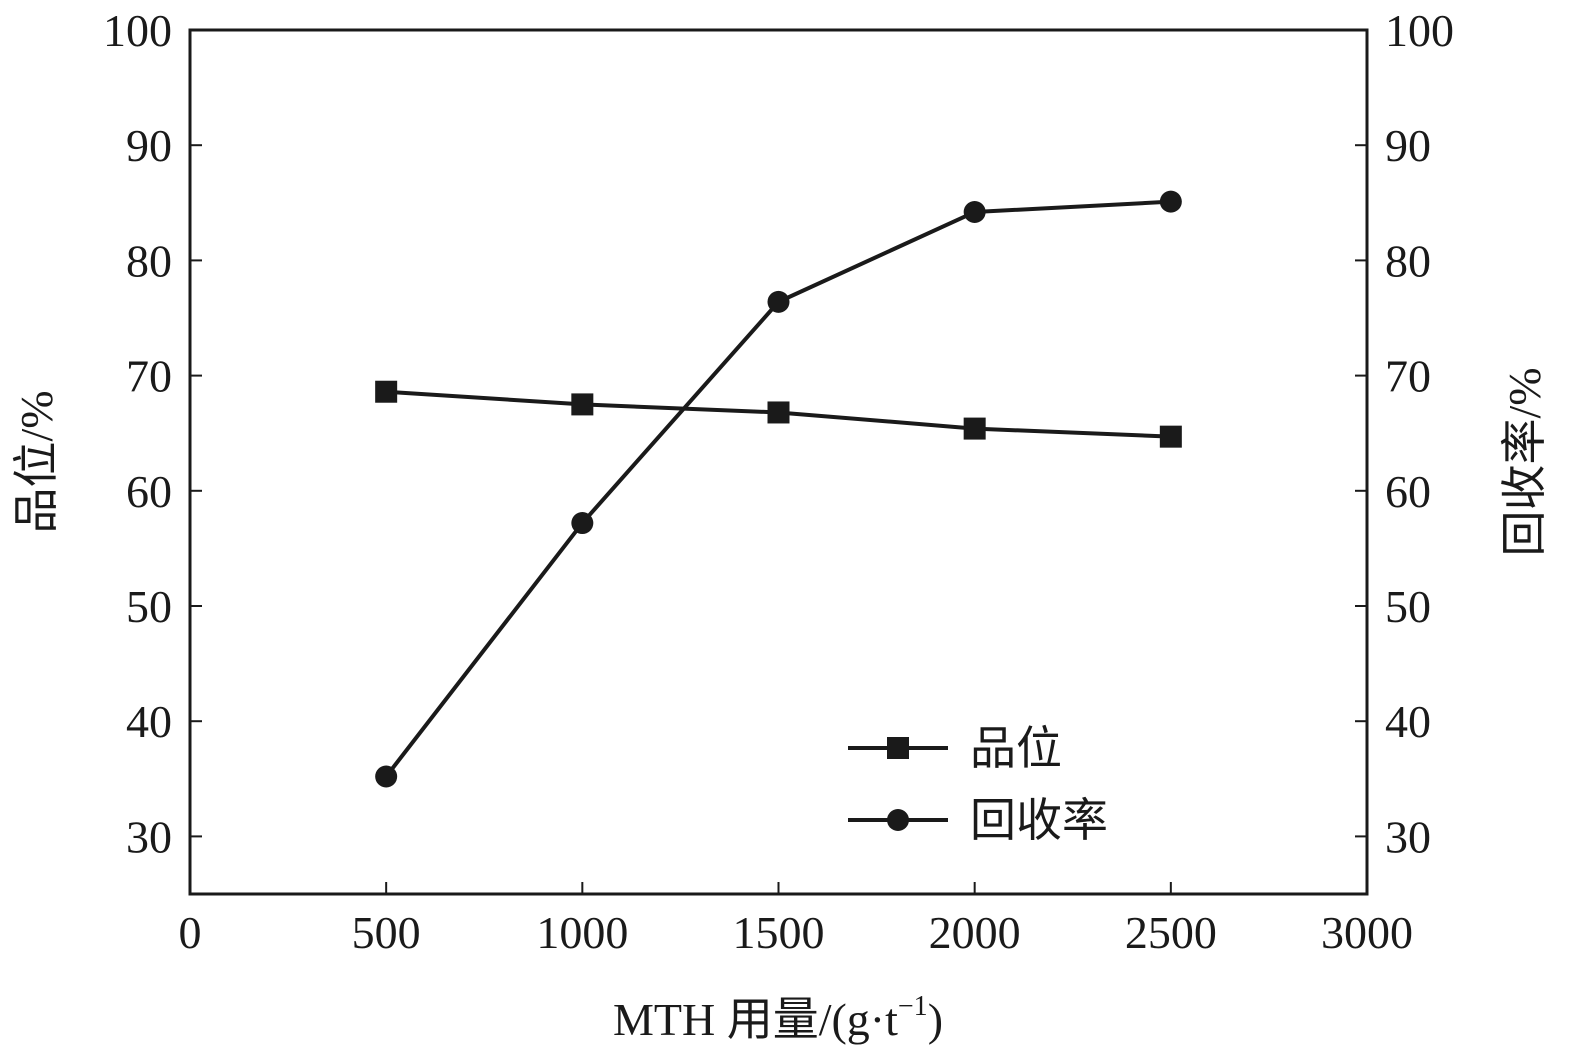 The image size is (1575, 1058). I want to click on left-y-tick-label: 80, so click(149, 260).